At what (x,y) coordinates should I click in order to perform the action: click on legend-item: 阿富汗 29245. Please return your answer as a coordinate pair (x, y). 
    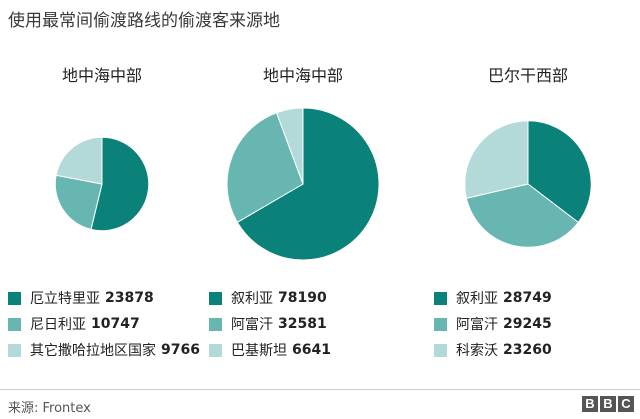
    Looking at the image, I should click on (493, 324).